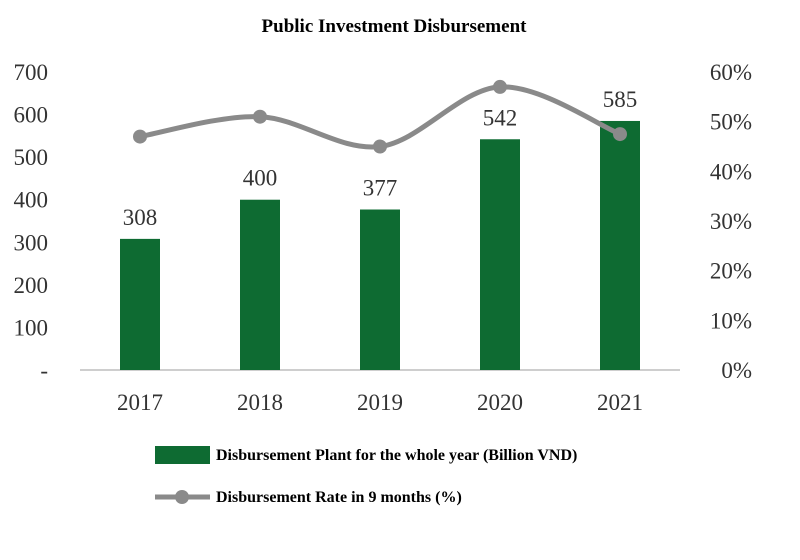 The width and height of the screenshot is (800, 560). I want to click on legend-bar-swatch, so click(182, 455).